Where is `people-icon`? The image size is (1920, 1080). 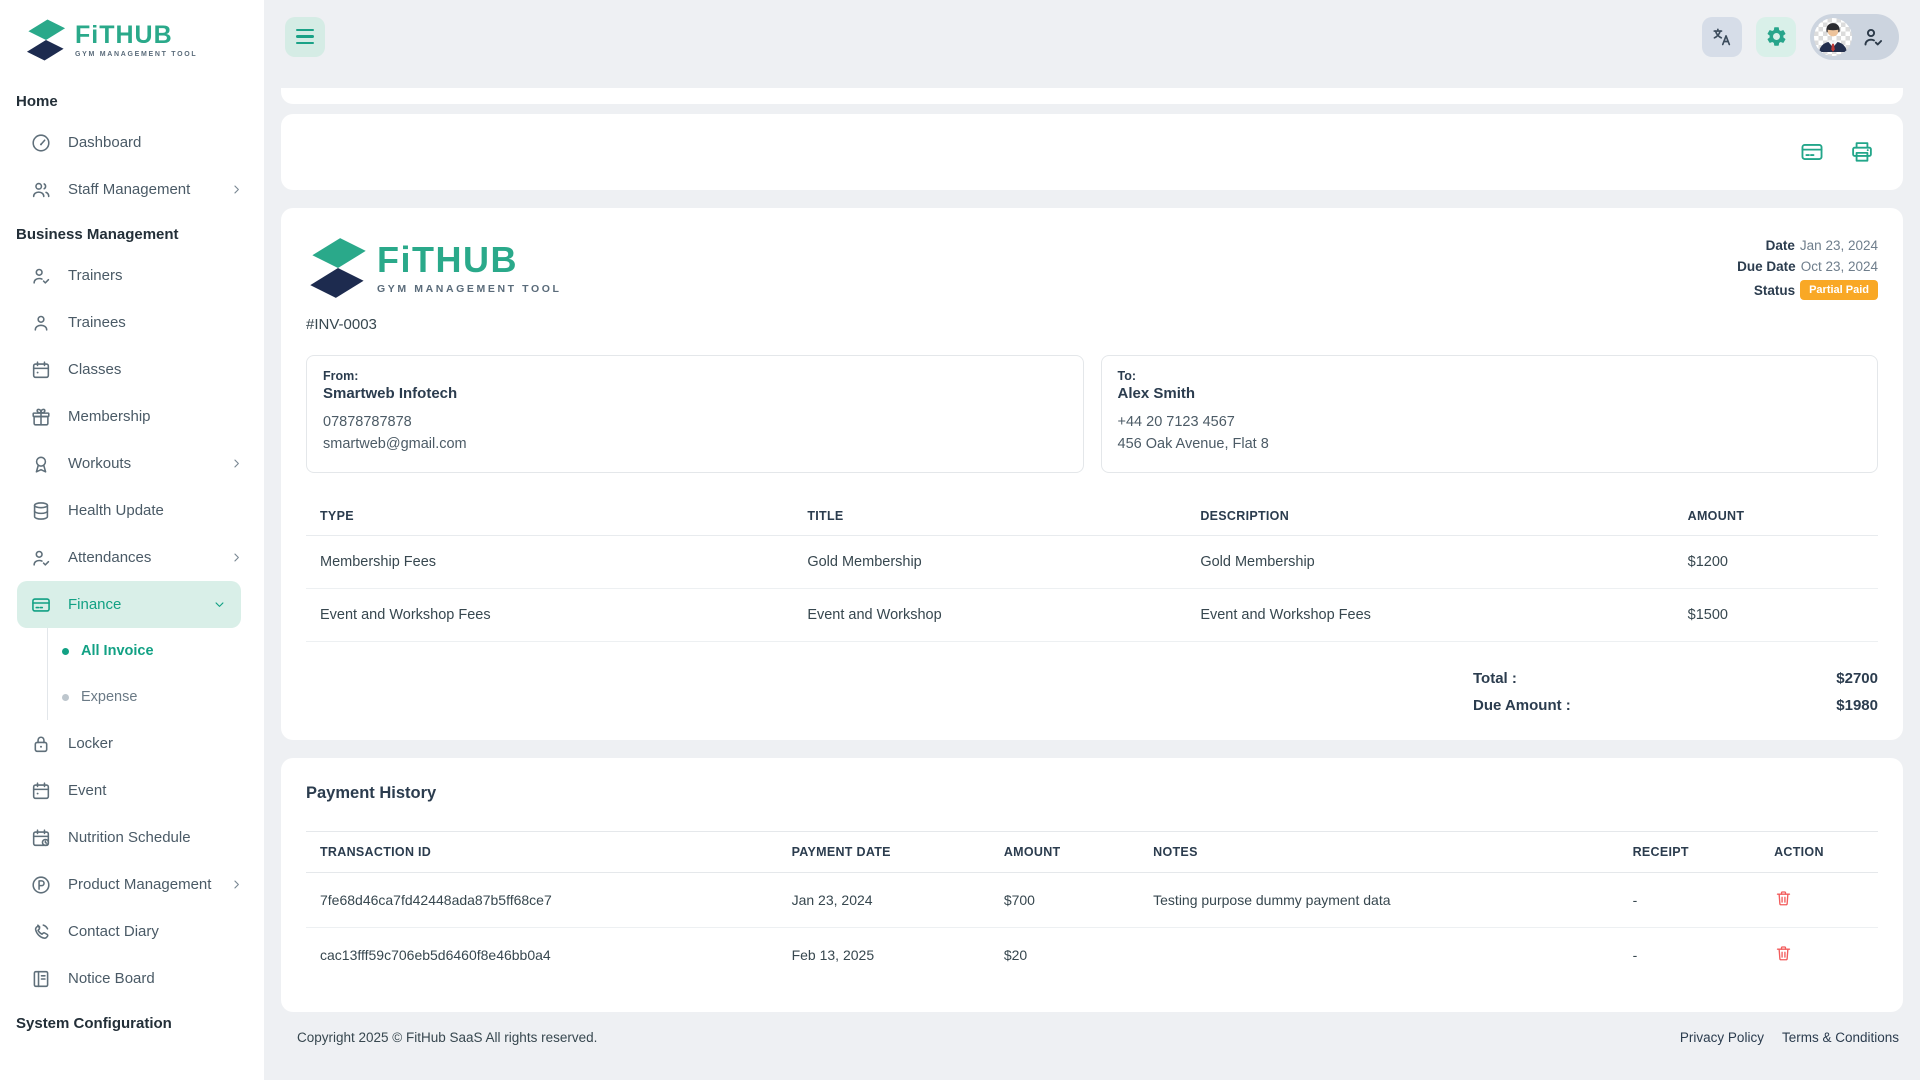
people-icon is located at coordinates (41, 190).